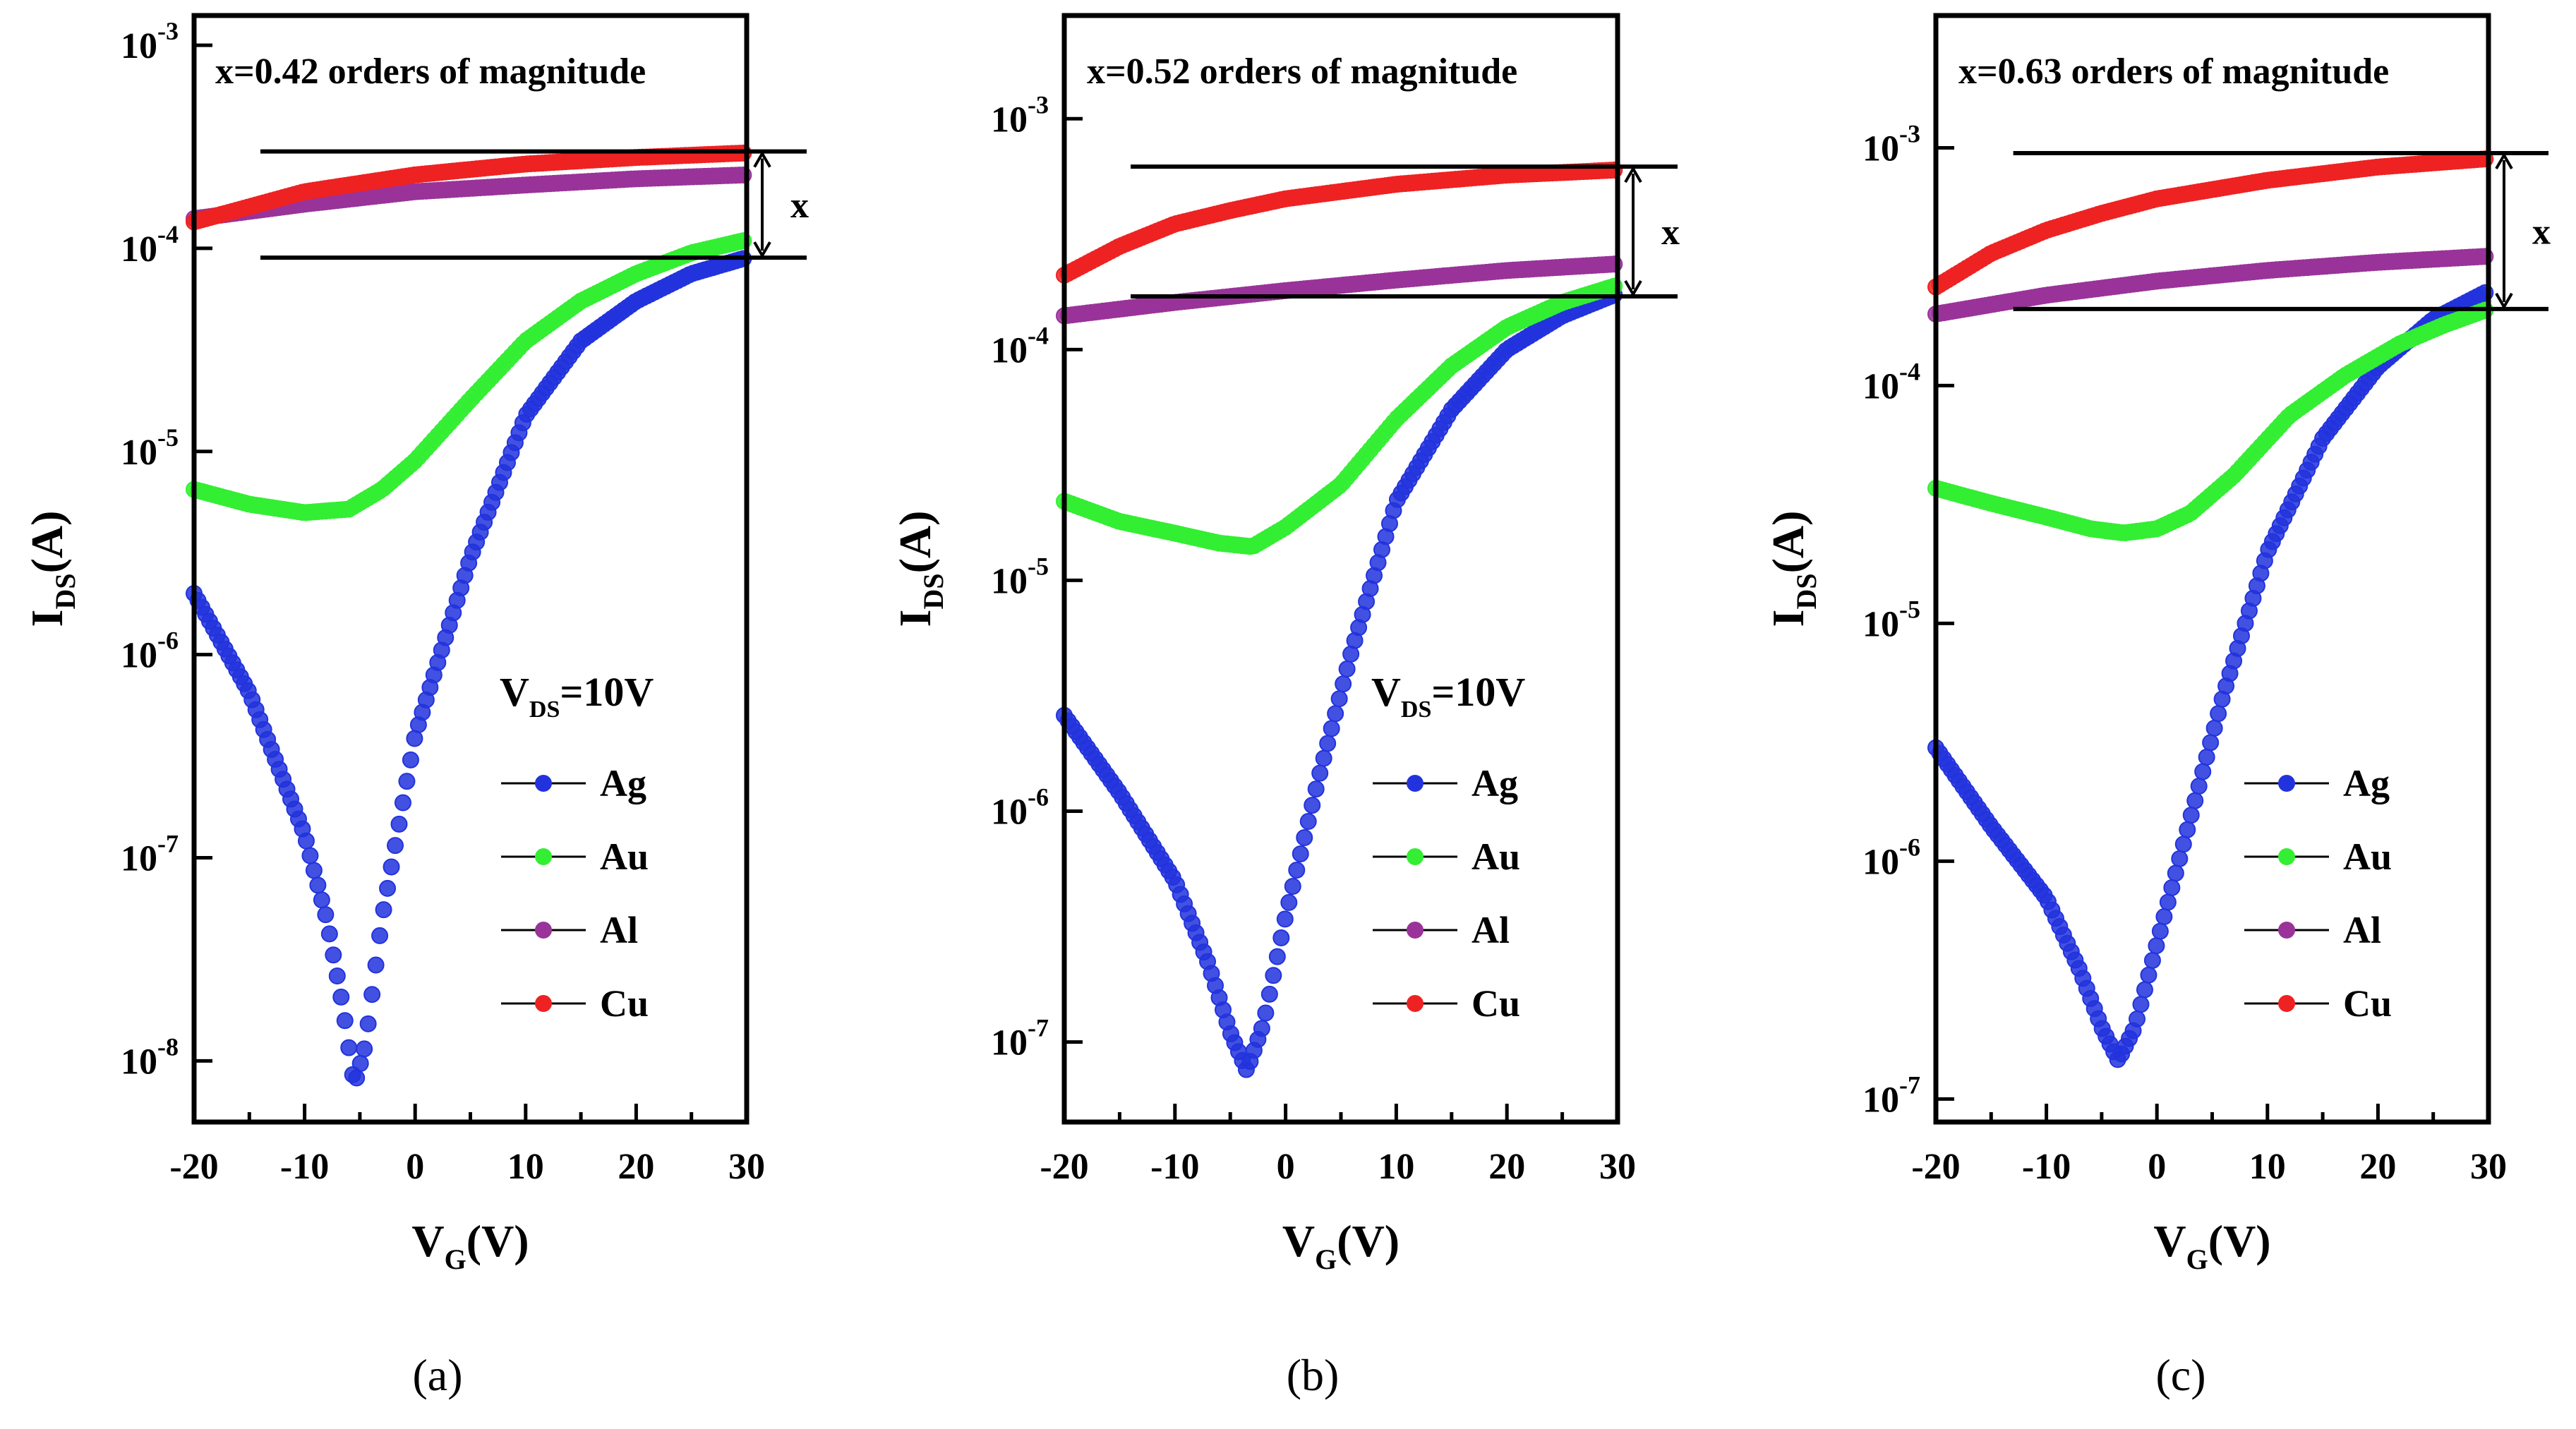  I want to click on y-tick-exponent: -7, so click(1038, 1028).